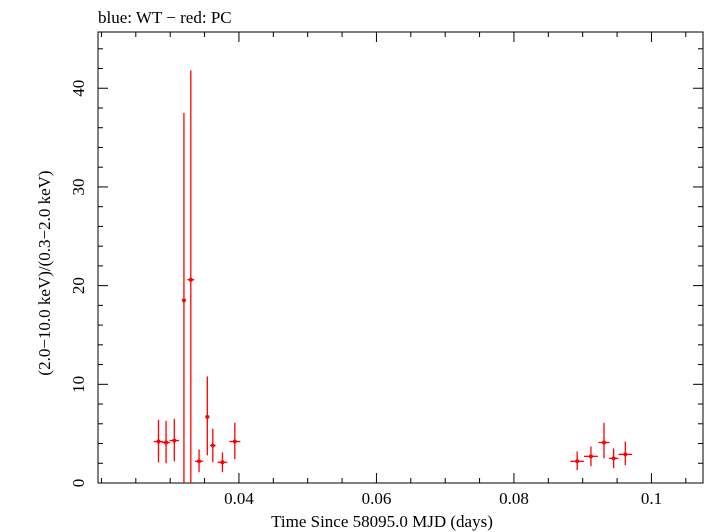  What do you see at coordinates (377, 498) in the screenshot?
I see `x-tick-label: 0.06` at bounding box center [377, 498].